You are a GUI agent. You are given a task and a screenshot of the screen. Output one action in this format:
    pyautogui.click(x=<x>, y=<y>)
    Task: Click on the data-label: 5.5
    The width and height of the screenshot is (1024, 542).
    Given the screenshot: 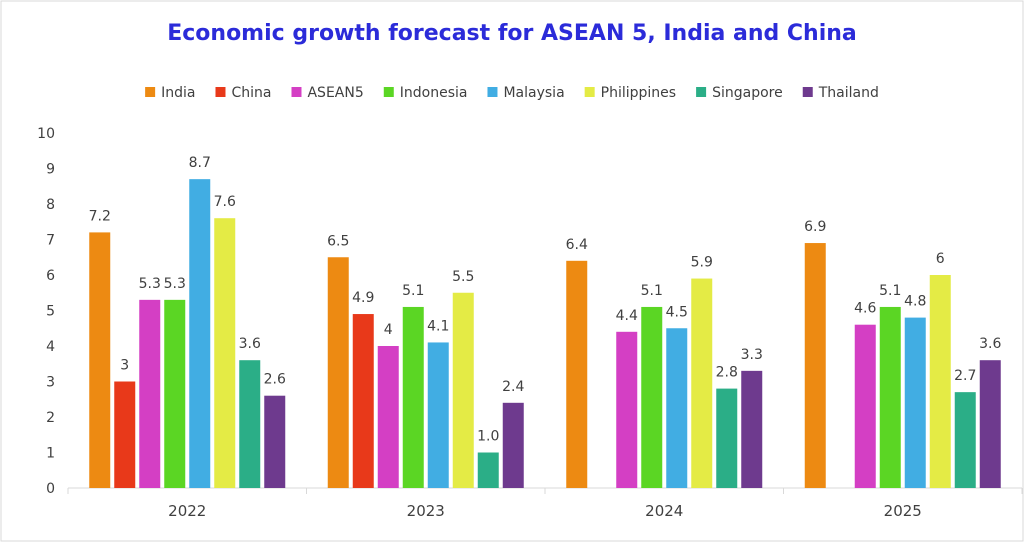 What is the action you would take?
    pyautogui.click(x=463, y=277)
    